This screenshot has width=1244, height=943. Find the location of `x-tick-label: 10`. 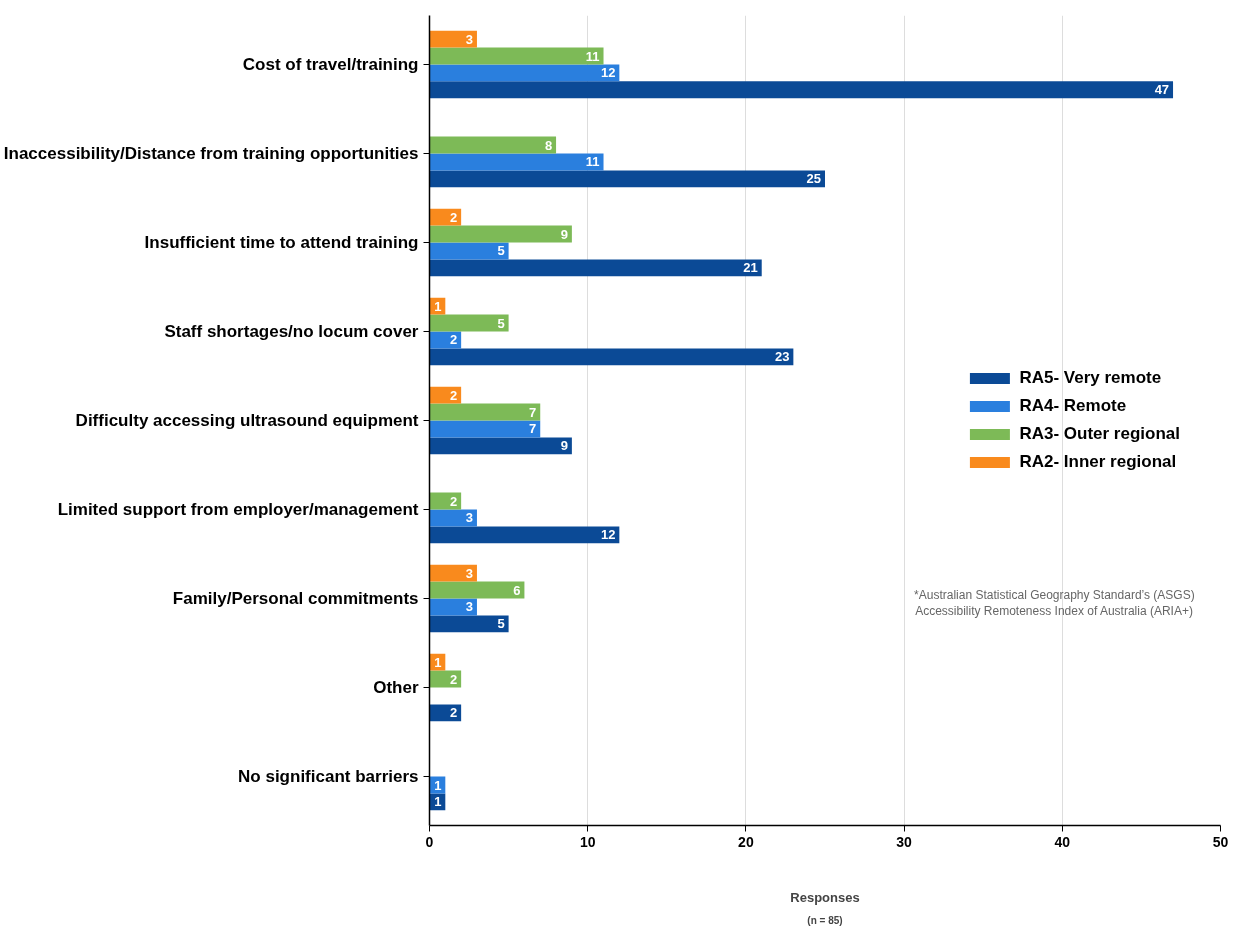

x-tick-label: 10 is located at coordinates (587, 841).